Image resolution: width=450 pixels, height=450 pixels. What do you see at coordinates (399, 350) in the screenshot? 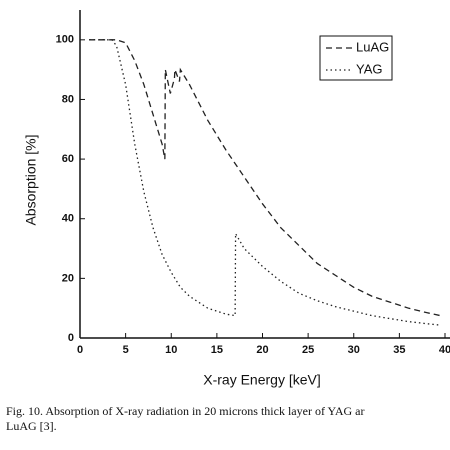
I see `x-tick-label: 35` at bounding box center [399, 350].